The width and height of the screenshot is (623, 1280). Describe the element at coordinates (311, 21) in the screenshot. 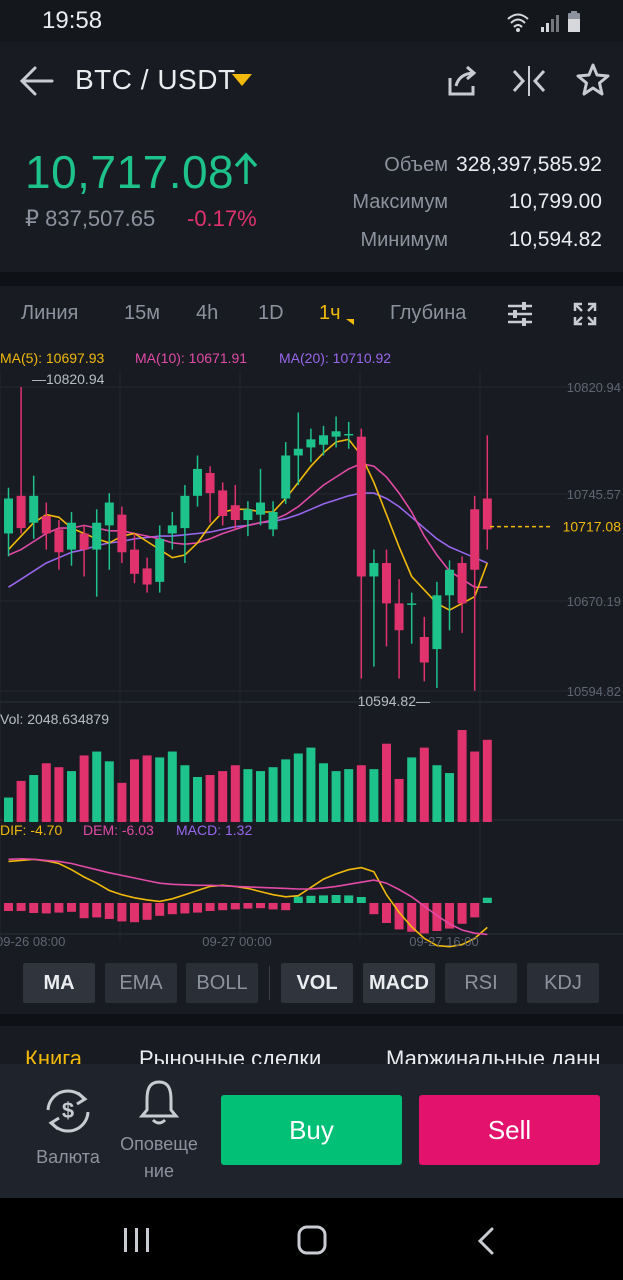

I see `status-bar: 19:58` at that location.